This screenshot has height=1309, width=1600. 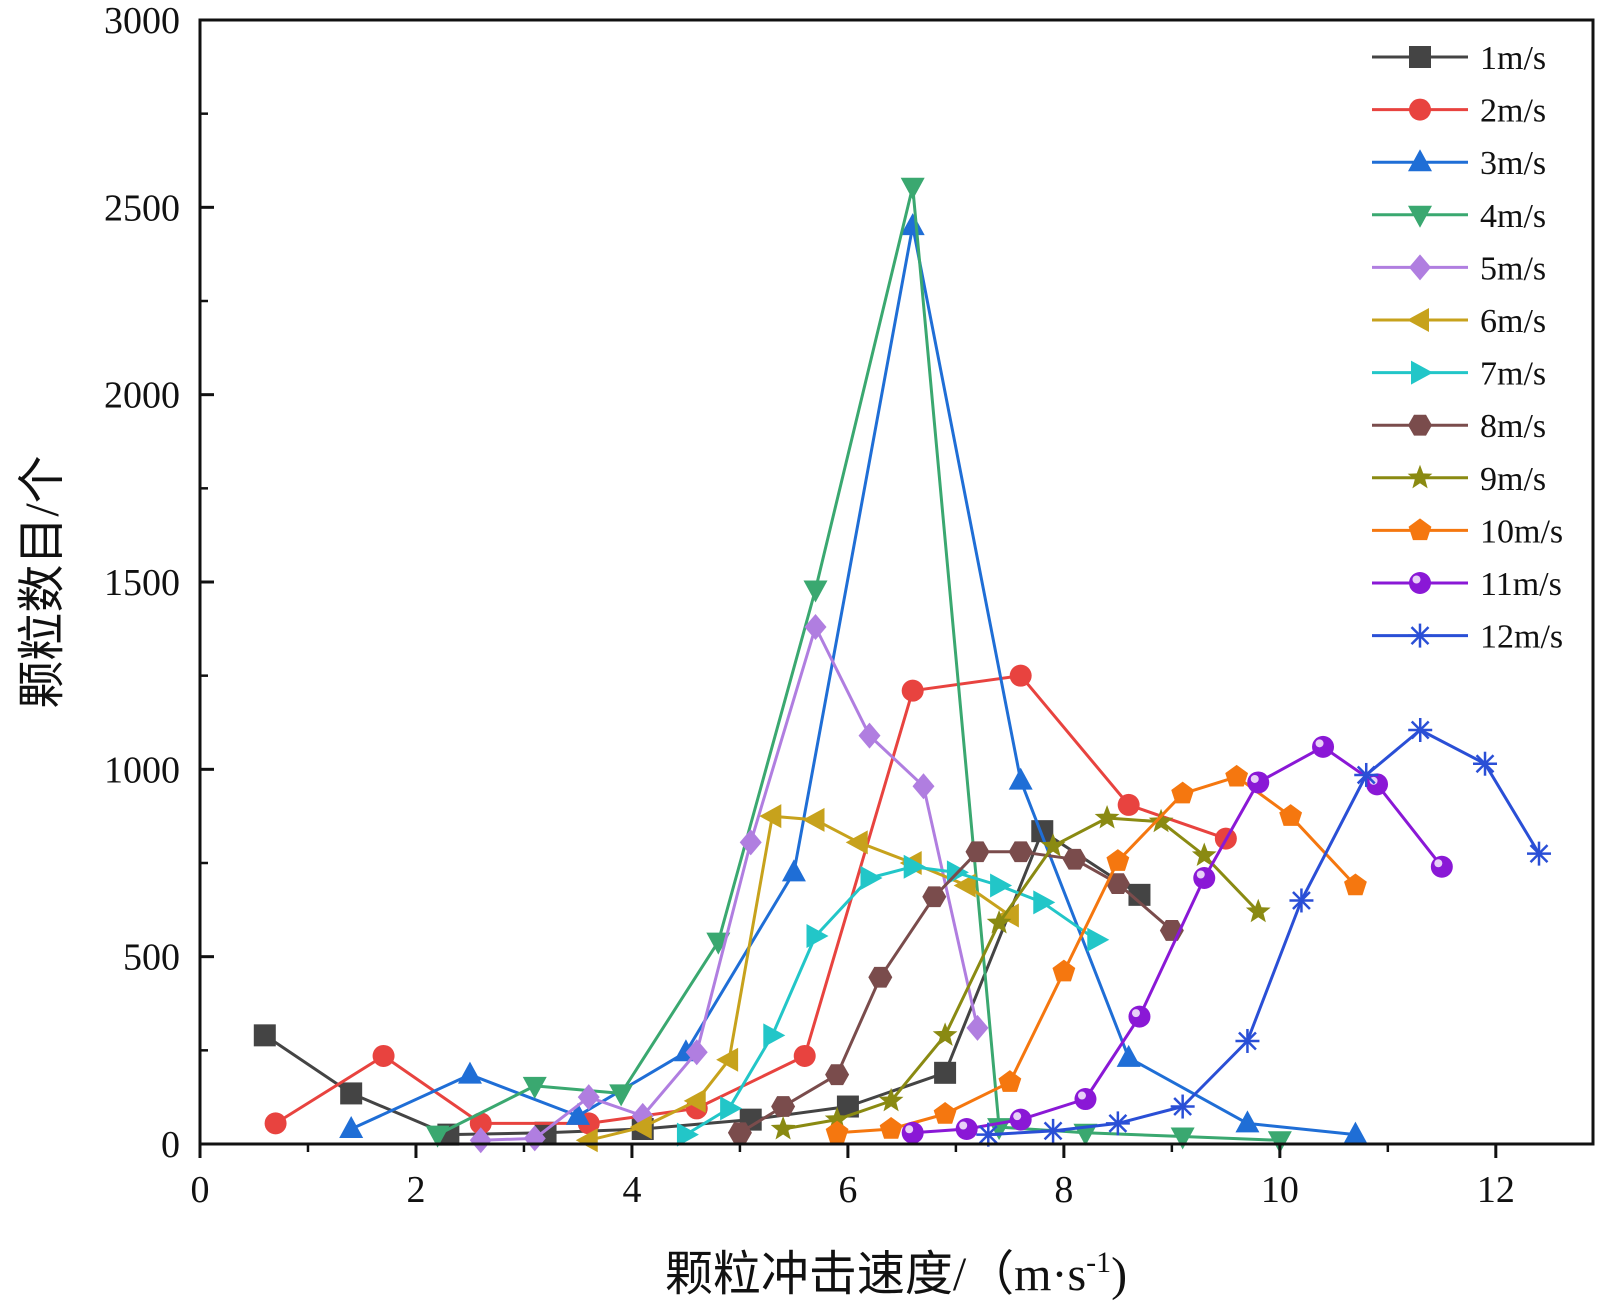 I want to click on data-point-7m/s-1, so click(x=731, y=1108).